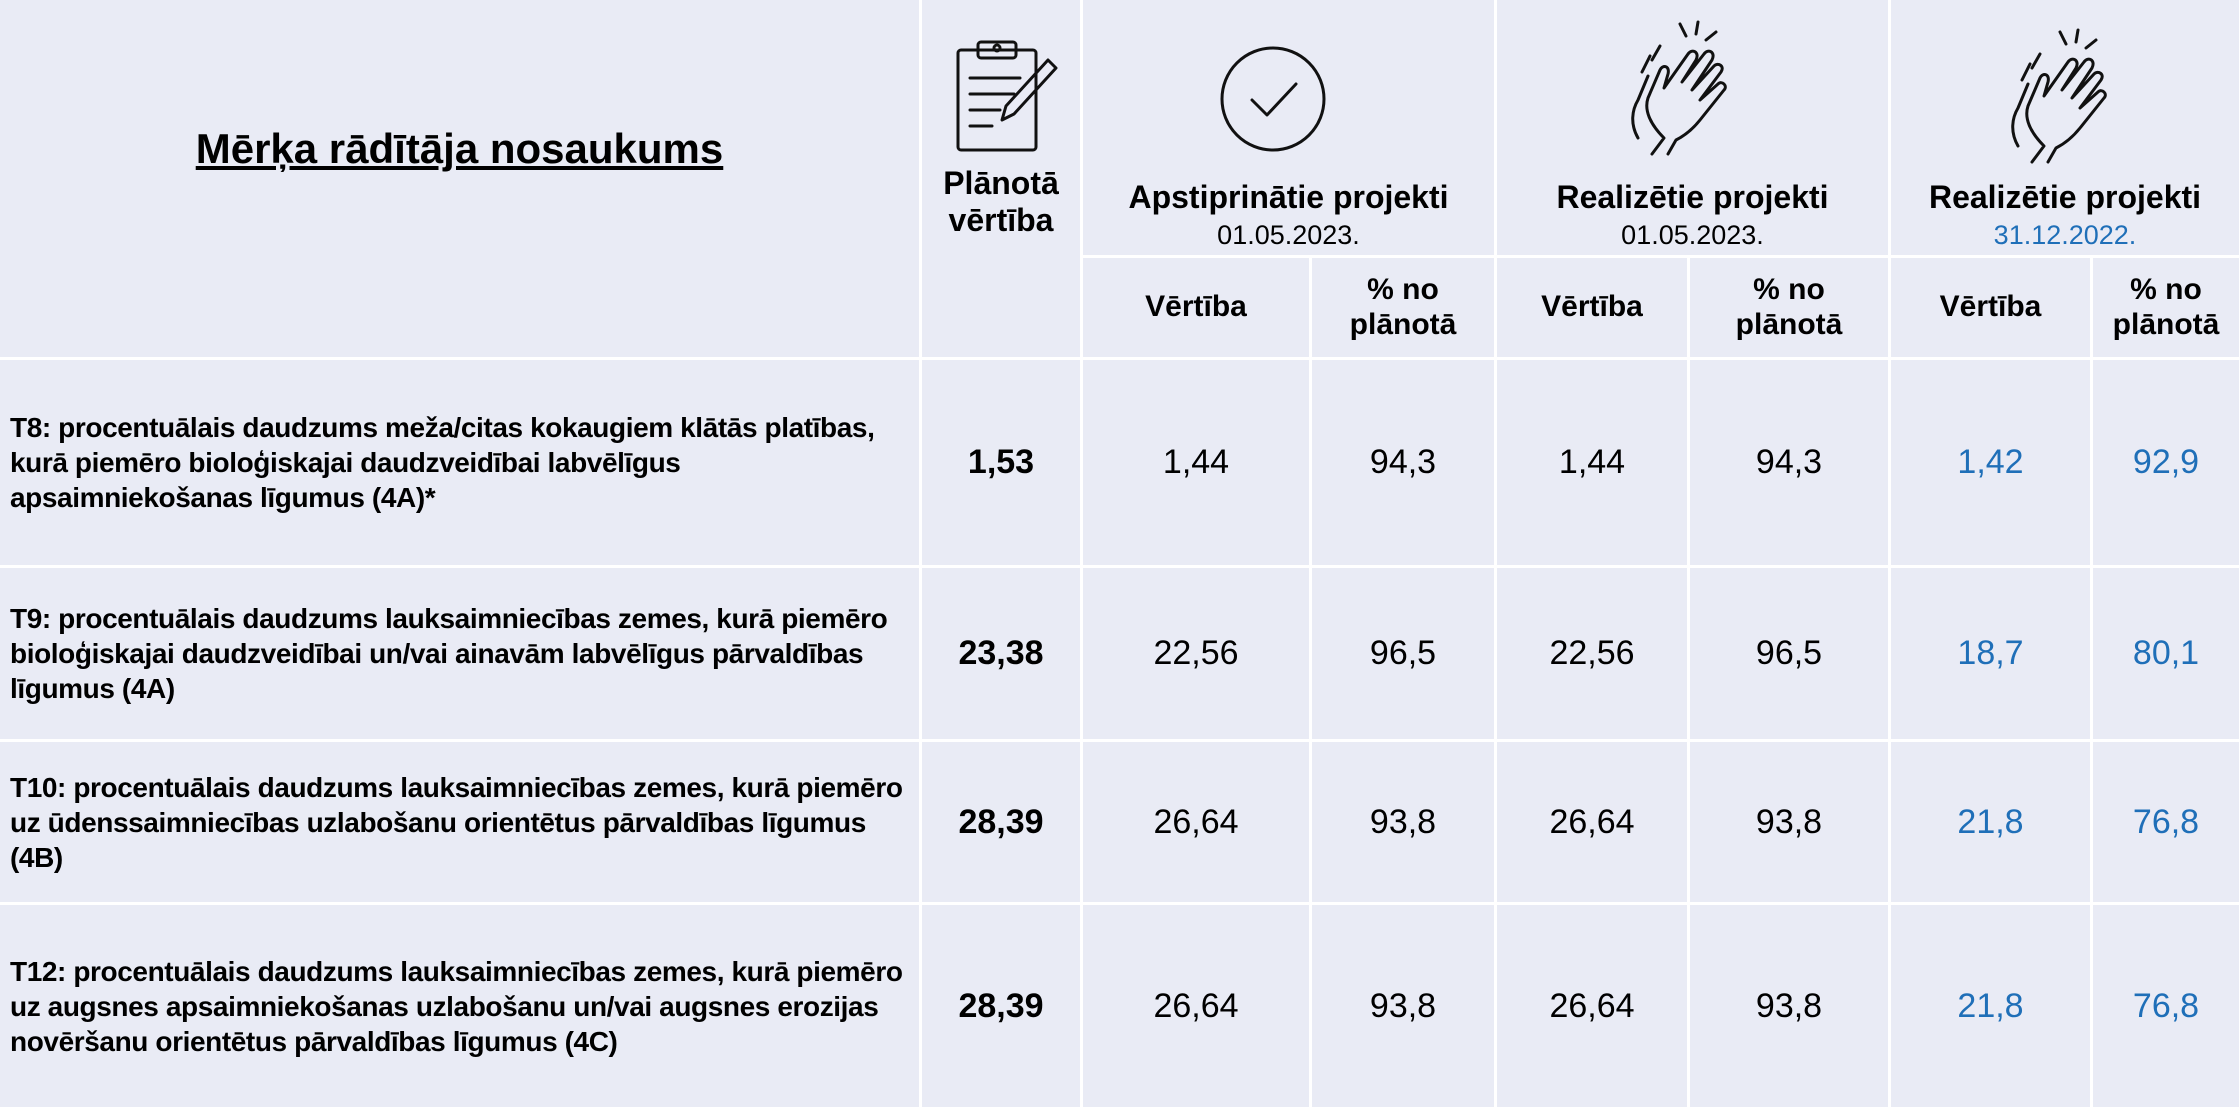 The height and width of the screenshot is (1107, 2239). I want to click on header-title: Mērķa rādītāja nosaukums, so click(459, 148).